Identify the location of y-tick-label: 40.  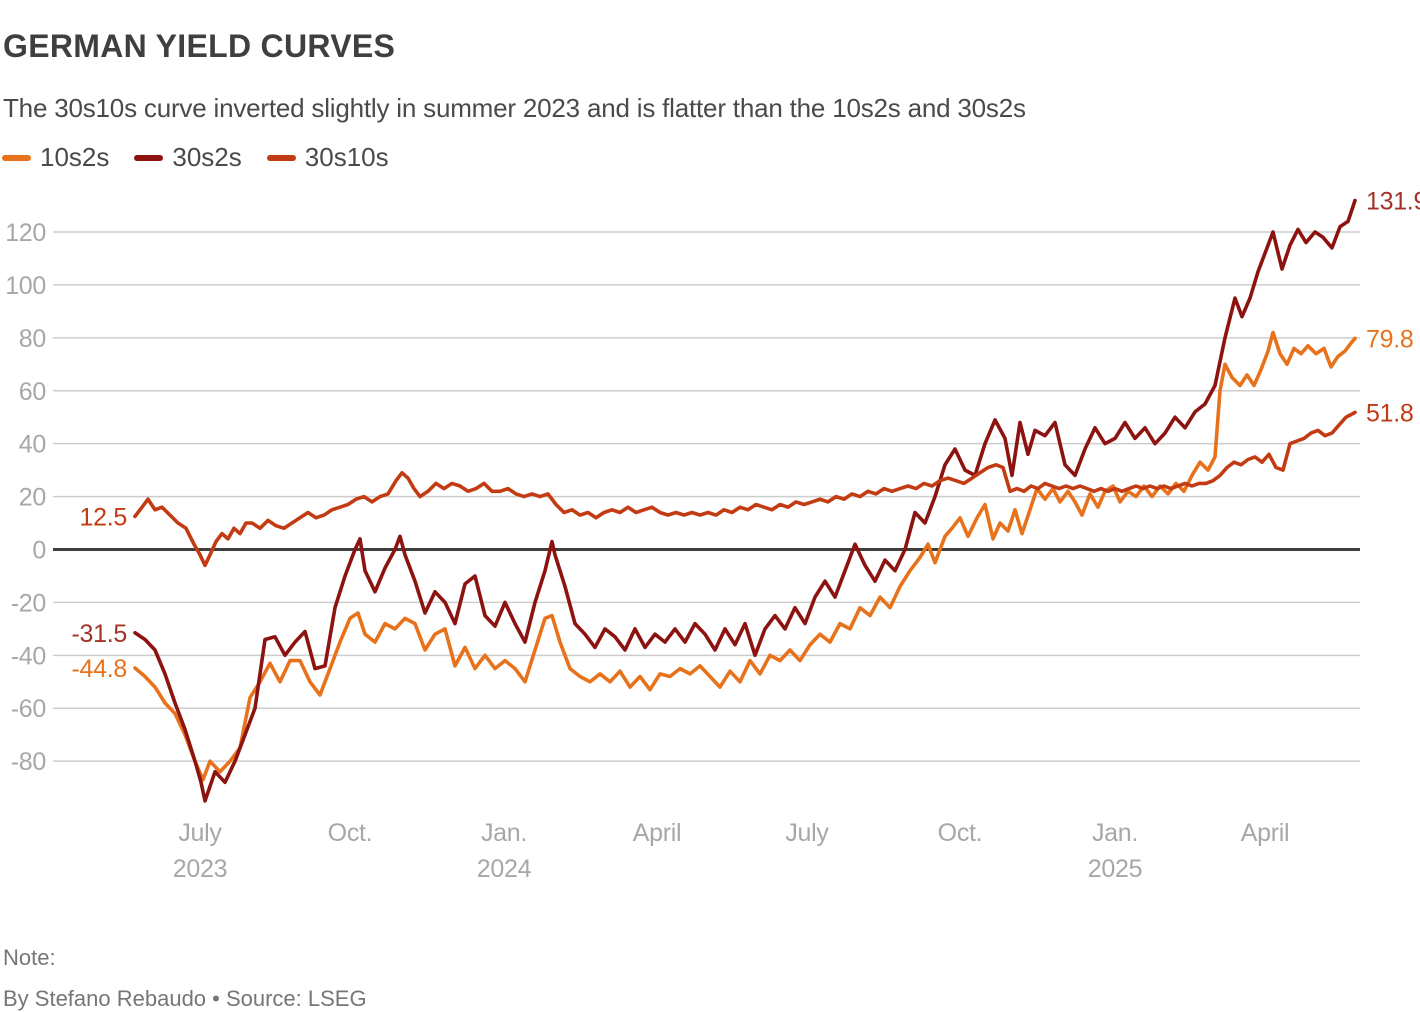
(32, 445).